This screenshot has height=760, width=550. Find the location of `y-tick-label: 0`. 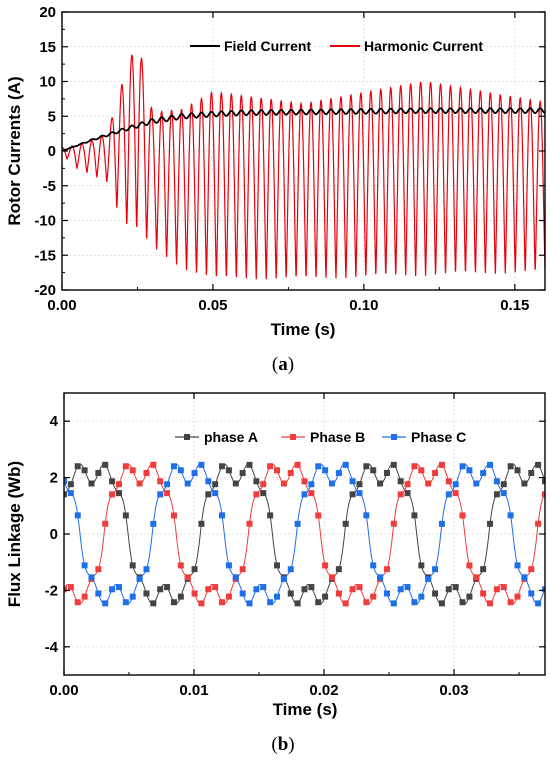

y-tick-label: 0 is located at coordinates (54, 534).